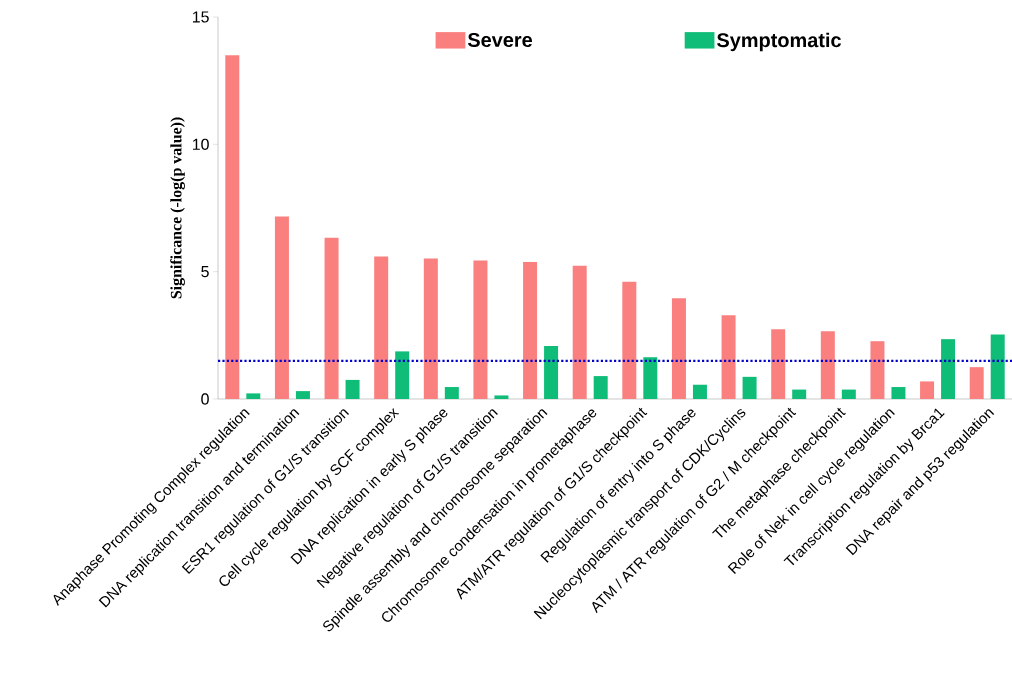 This screenshot has width=1012, height=691. What do you see at coordinates (177, 208) in the screenshot?
I see `y-axis-title: Significance (-log(p value))` at bounding box center [177, 208].